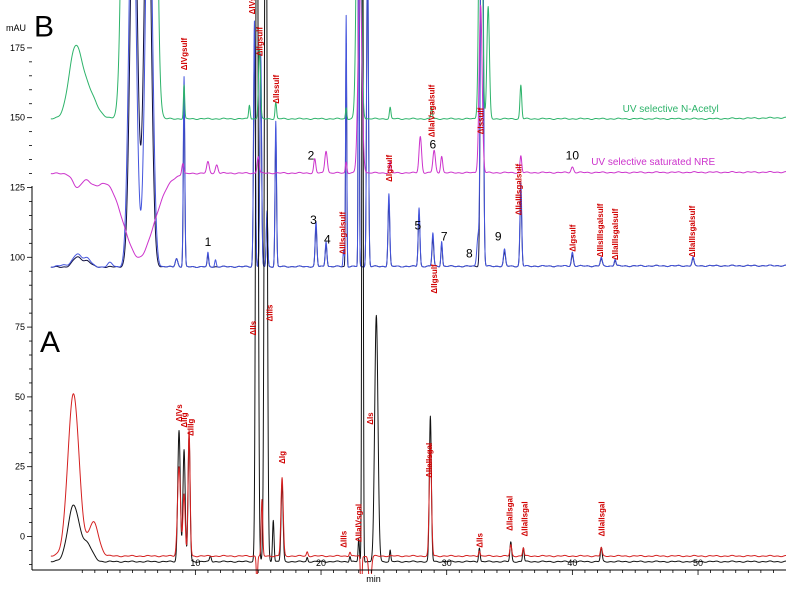 This screenshot has width=795, height=602. What do you see at coordinates (20, 397) in the screenshot?
I see `y-tick-label: 50` at bounding box center [20, 397].